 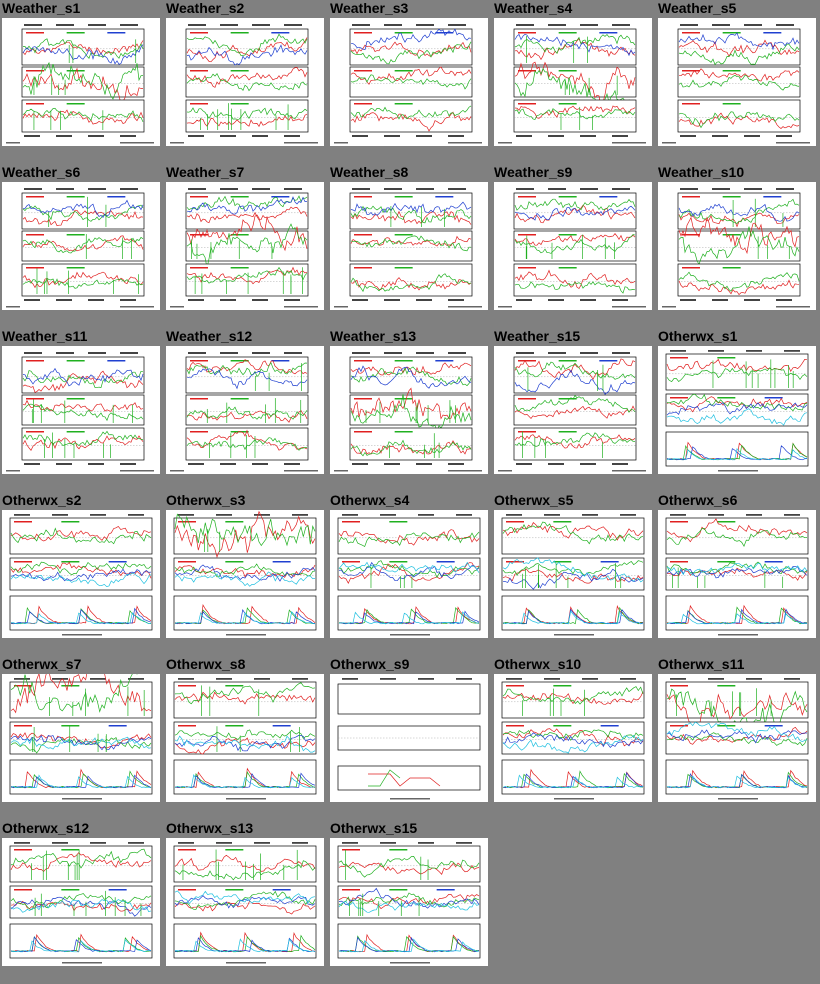 I want to click on thumbnail-cell: Otherwx_s5, so click(x=574, y=574).